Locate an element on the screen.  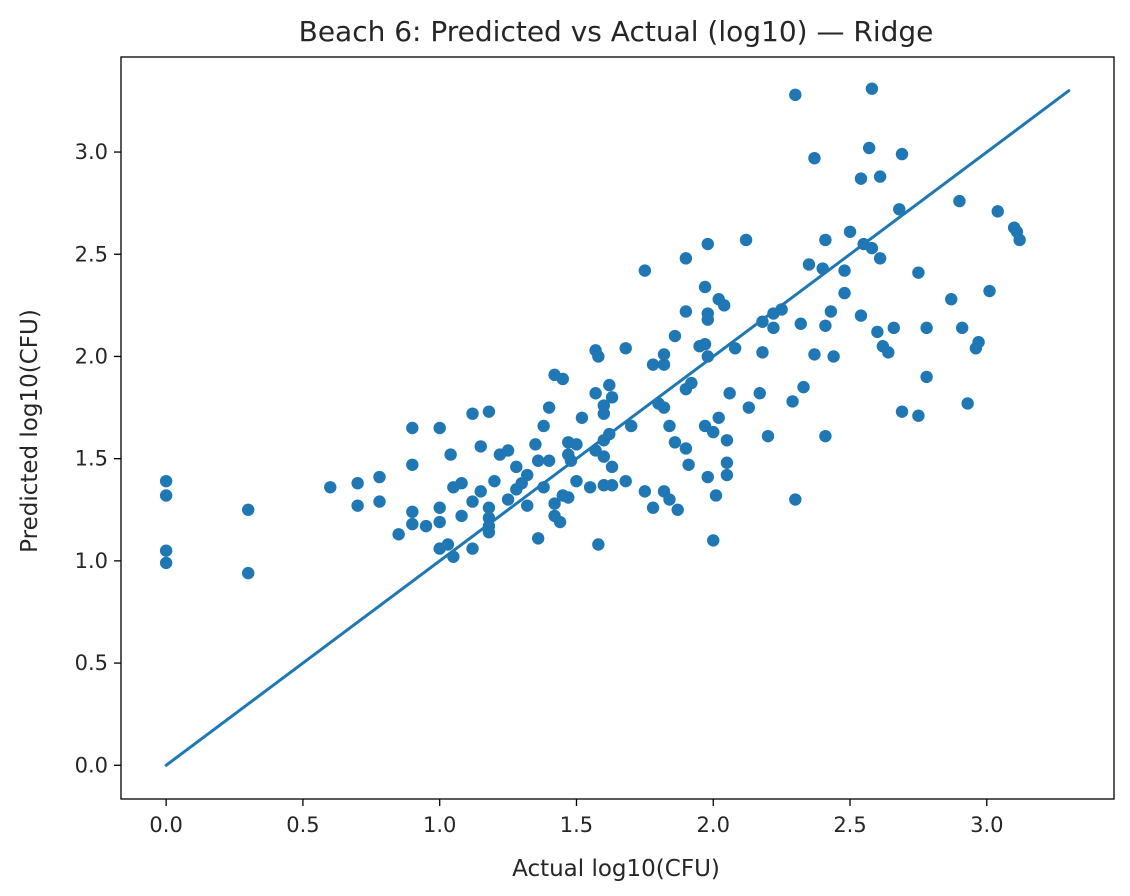
y-tick-label: 2.5 is located at coordinates (91, 254).